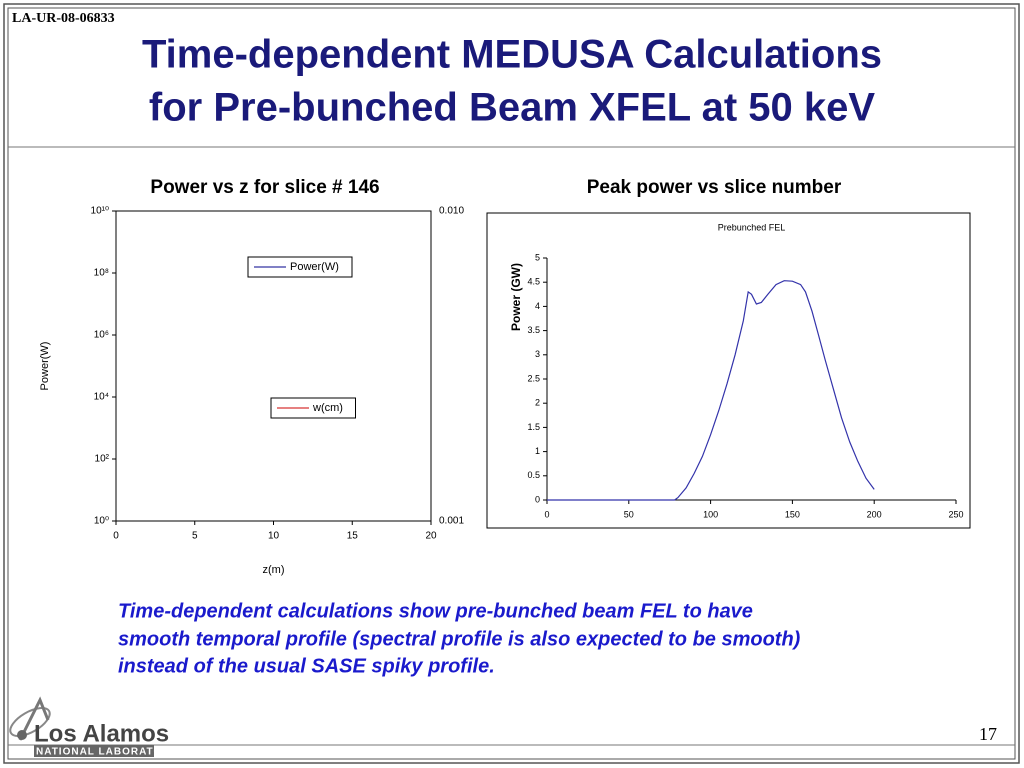 This screenshot has height=768, width=1024. Describe the element at coordinates (451, 211) in the screenshot. I see `y2-tick-label: 0.010` at that location.